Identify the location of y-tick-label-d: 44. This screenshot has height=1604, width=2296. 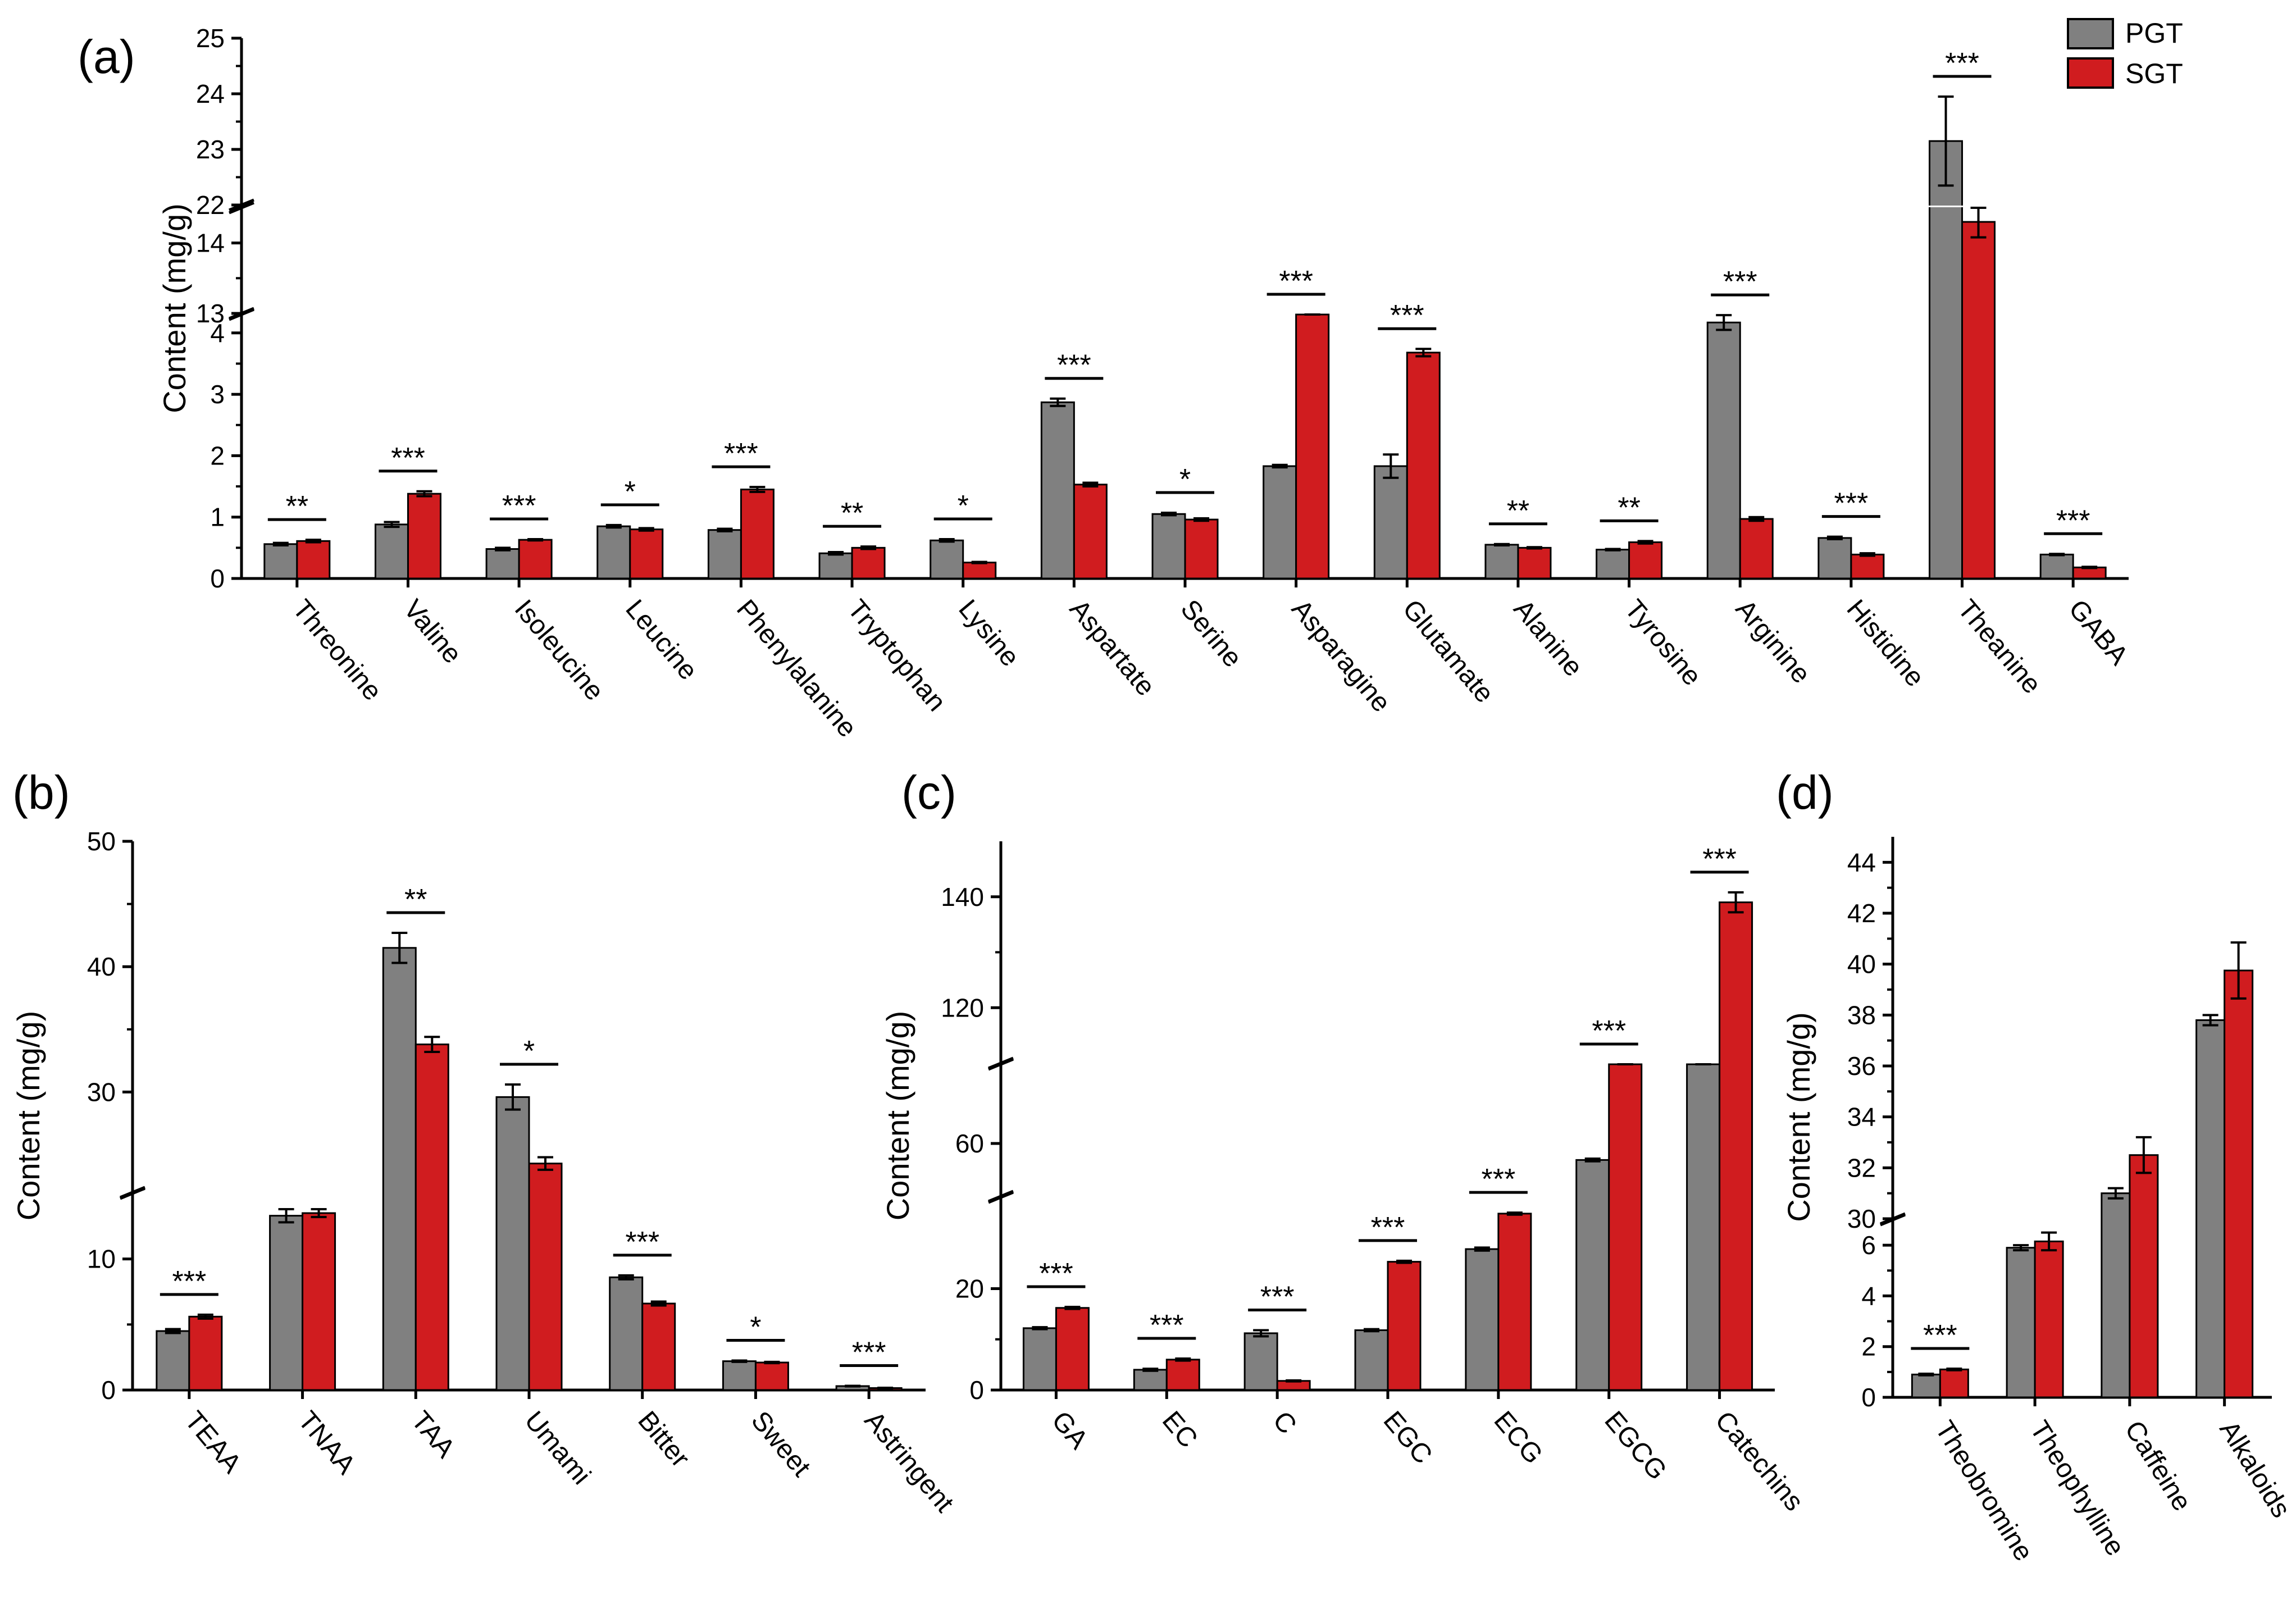
(1862, 862).